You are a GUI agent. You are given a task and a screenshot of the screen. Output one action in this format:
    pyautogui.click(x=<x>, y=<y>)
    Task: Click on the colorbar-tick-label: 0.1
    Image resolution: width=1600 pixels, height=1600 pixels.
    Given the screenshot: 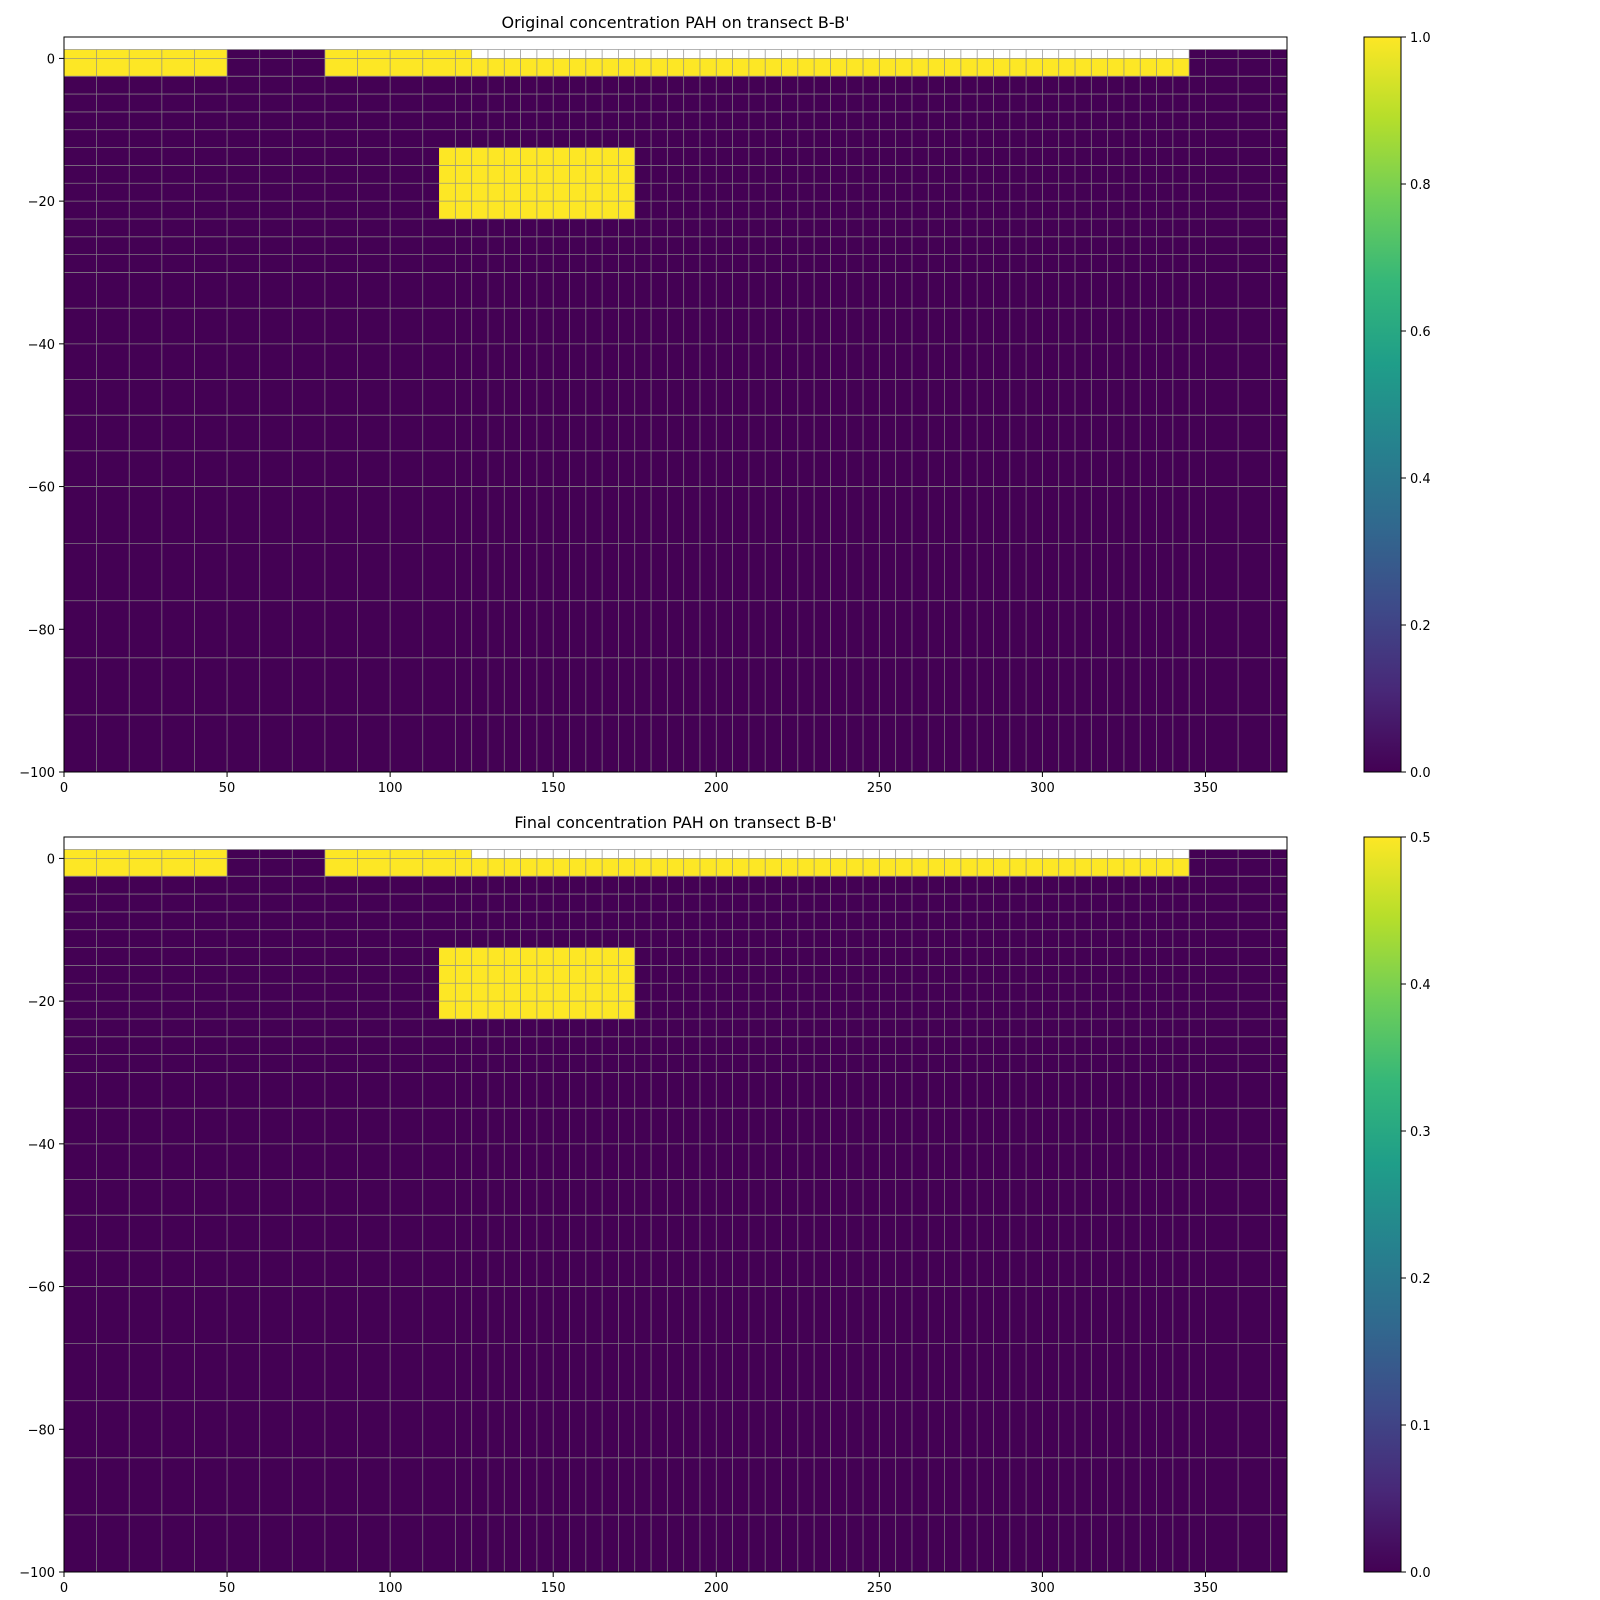 What is the action you would take?
    pyautogui.click(x=1420, y=1426)
    